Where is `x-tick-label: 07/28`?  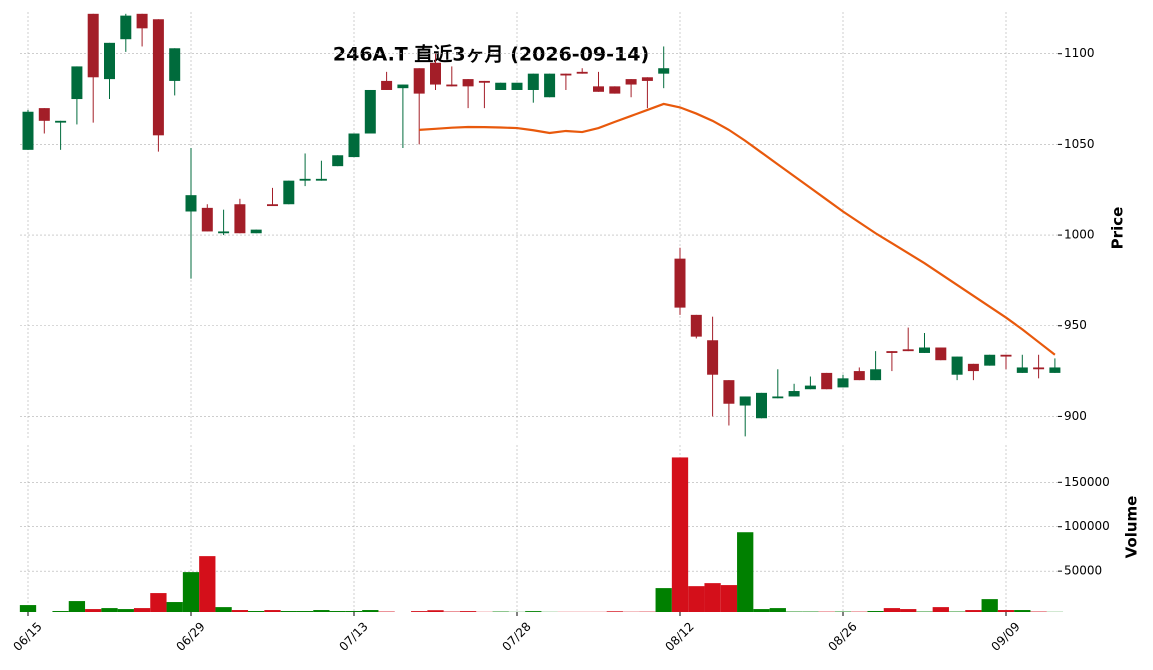 x-tick-label: 07/28 is located at coordinates (516, 636).